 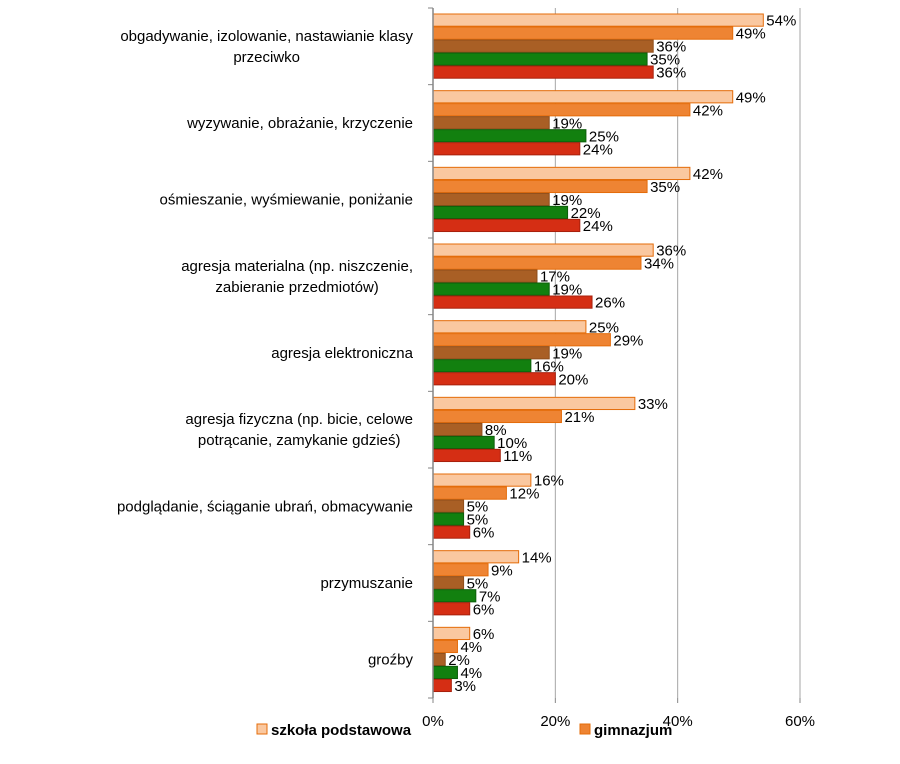 I want to click on category-label: potrącanie, zamykanie gdzieś), so click(x=299, y=440).